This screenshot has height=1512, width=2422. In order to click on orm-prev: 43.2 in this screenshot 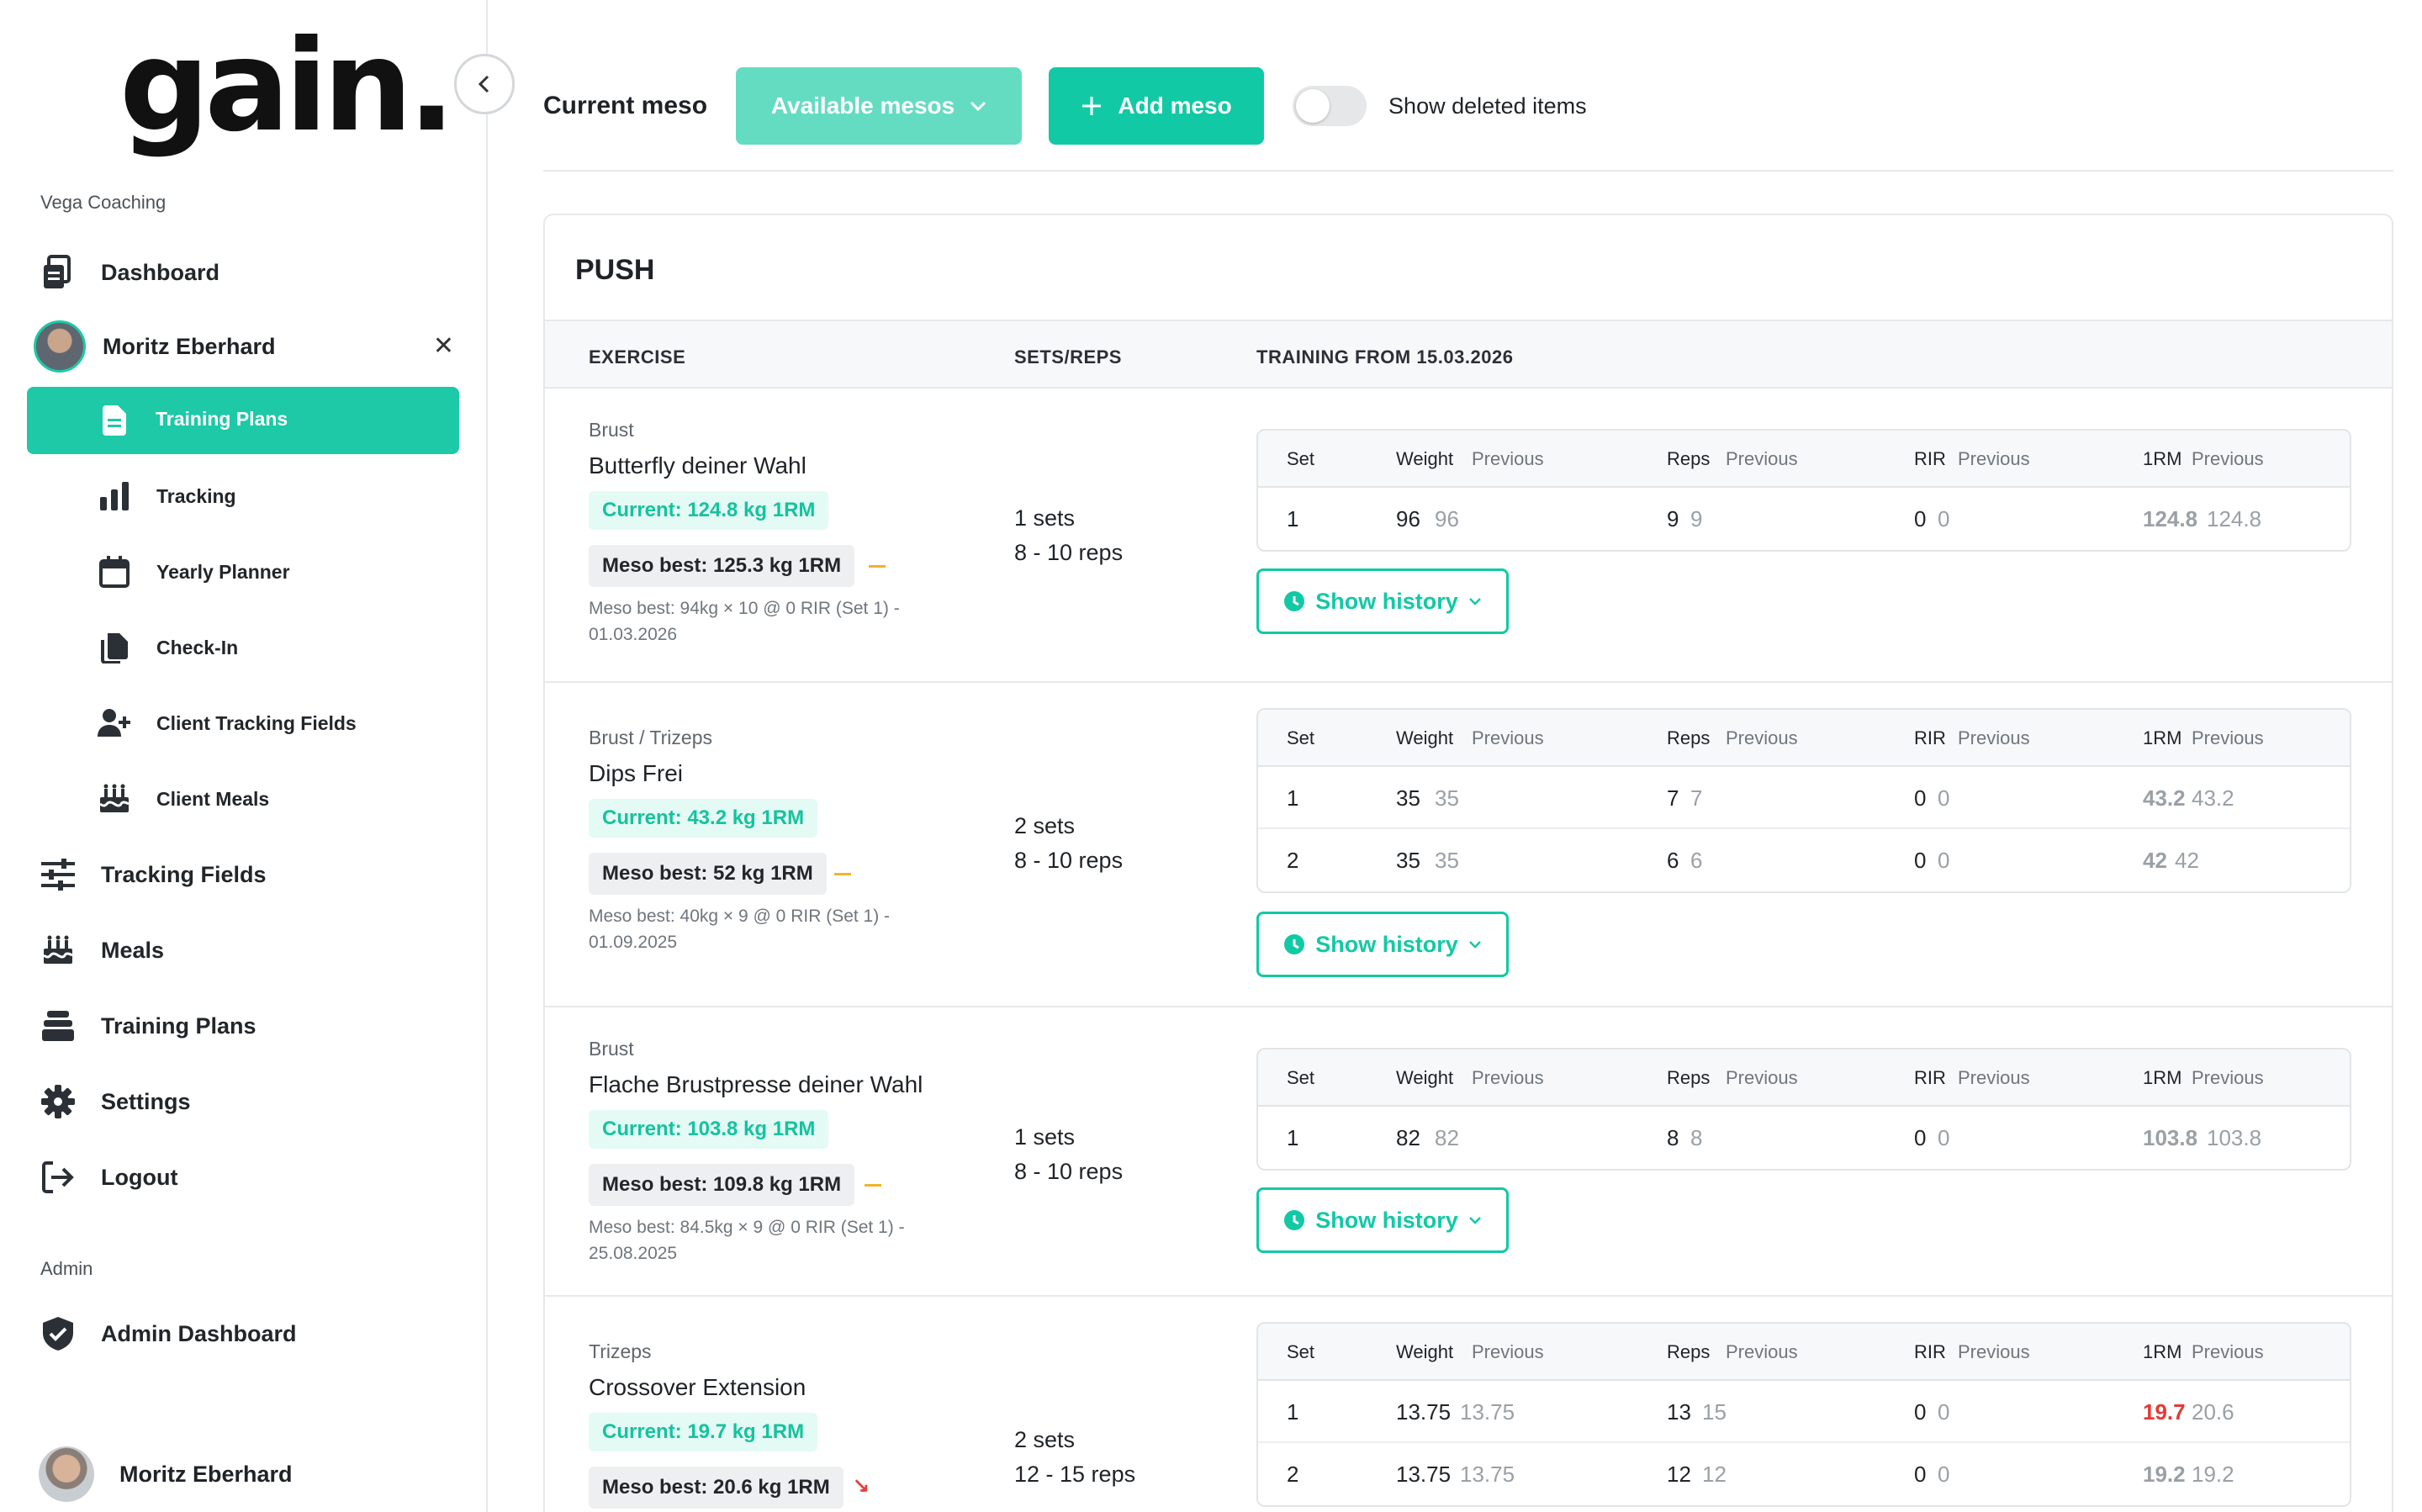, I will do `click(2213, 798)`.